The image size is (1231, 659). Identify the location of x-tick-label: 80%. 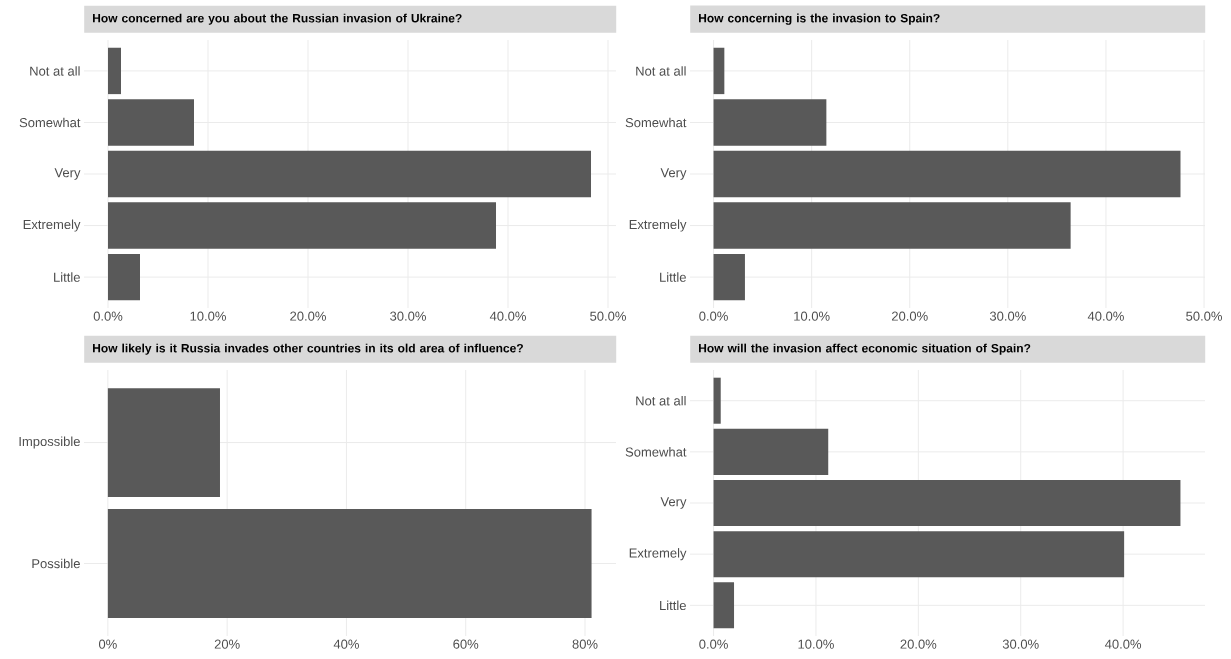
(585, 644).